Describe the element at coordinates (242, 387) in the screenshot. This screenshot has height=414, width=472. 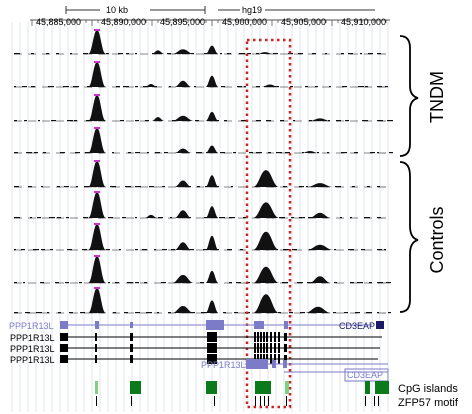
I see `cpg-island-track` at that location.